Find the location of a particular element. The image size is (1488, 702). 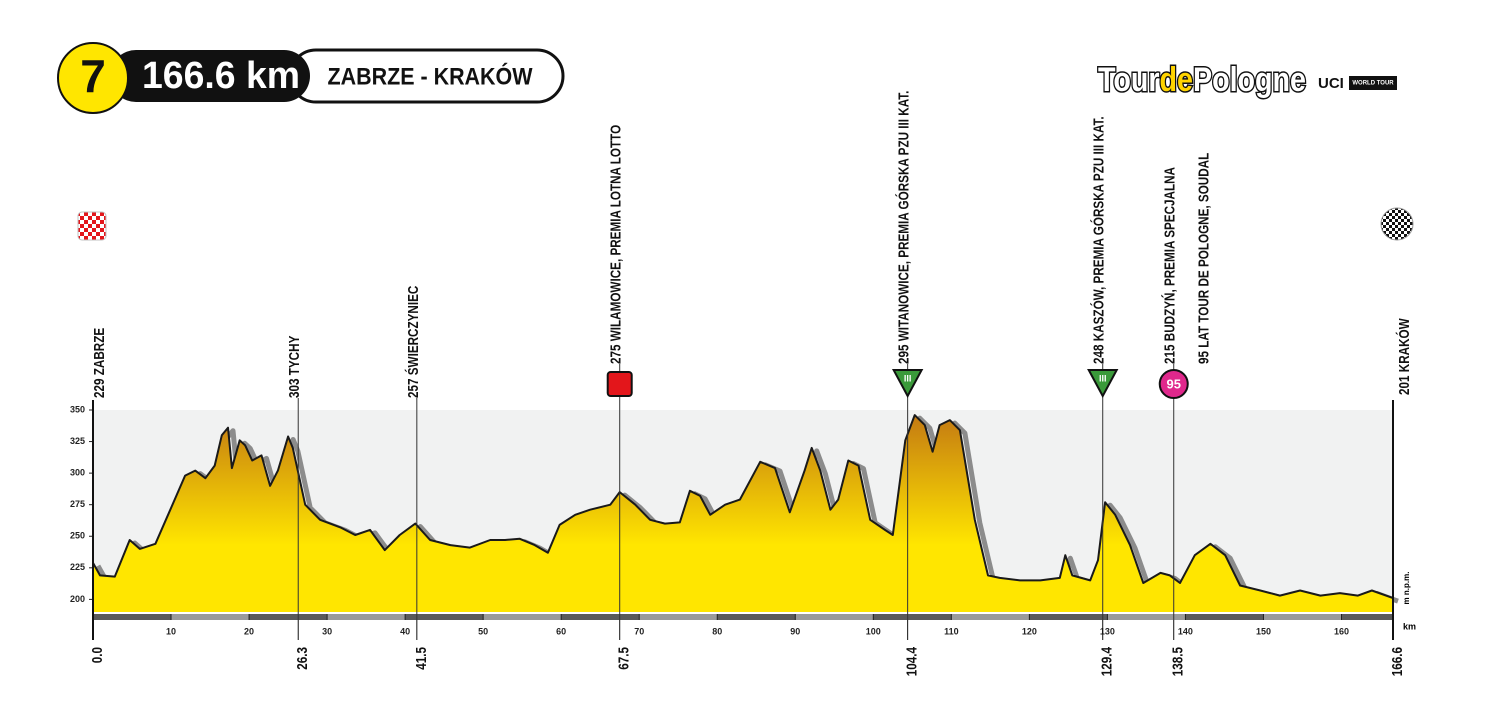

icon-text: 95 is located at coordinates (1173, 383).